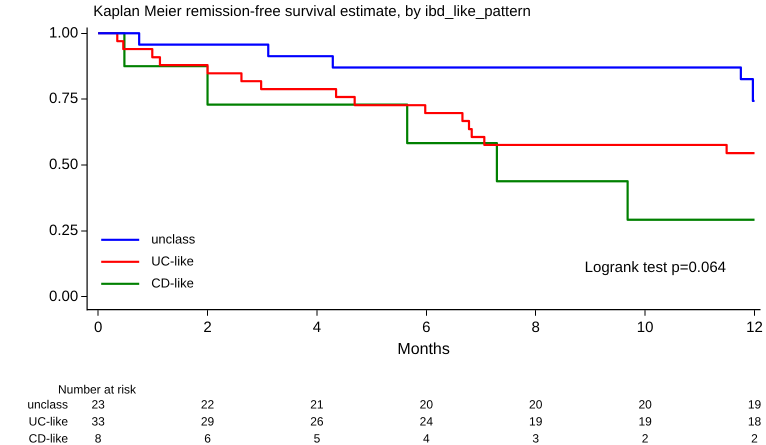  Describe the element at coordinates (98, 389) in the screenshot. I see `text: Number at risk` at that location.